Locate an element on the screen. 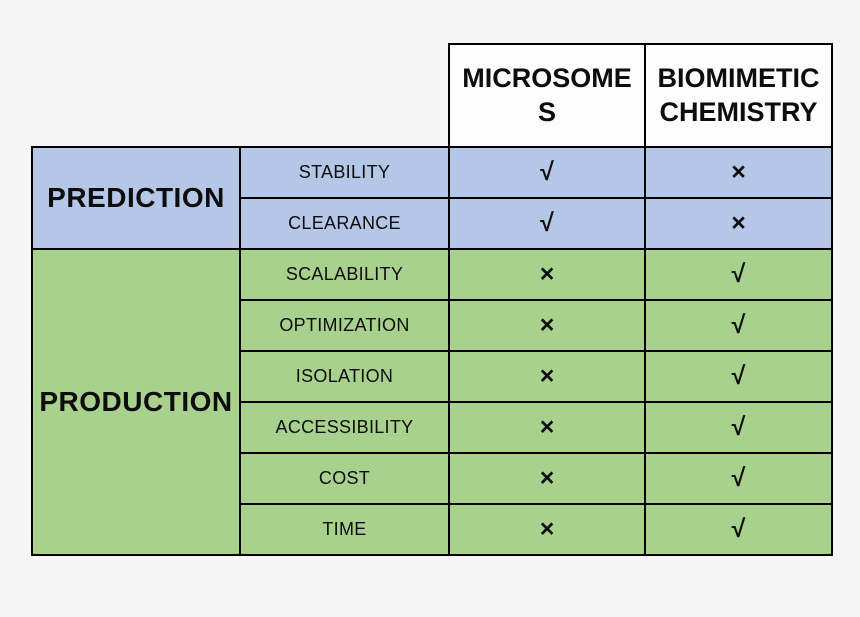 Image resolution: width=860 pixels, height=617 pixels. table-row-accessibility: ACCESSIBILITY × √ is located at coordinates (432, 427).